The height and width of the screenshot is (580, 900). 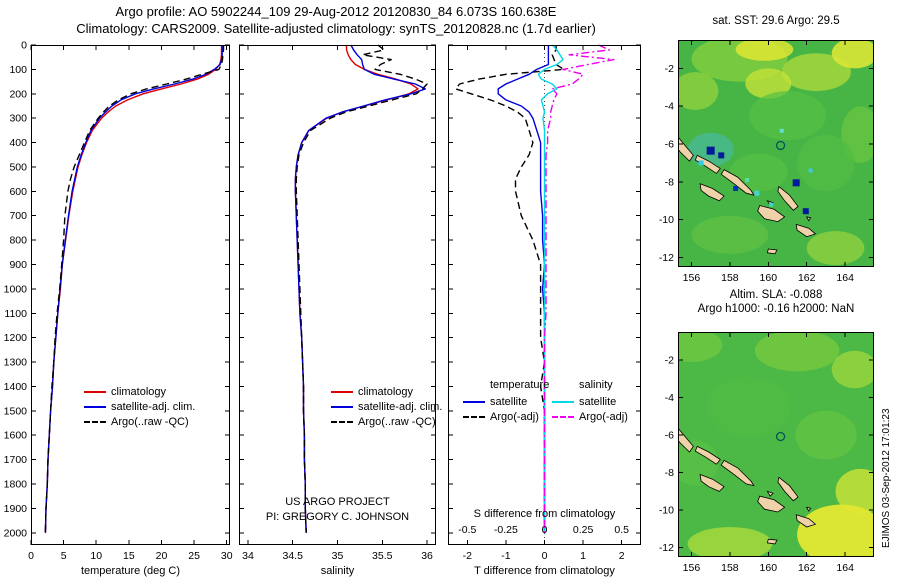 I want to click on series-t-argo-adj-, so click(x=510, y=289).